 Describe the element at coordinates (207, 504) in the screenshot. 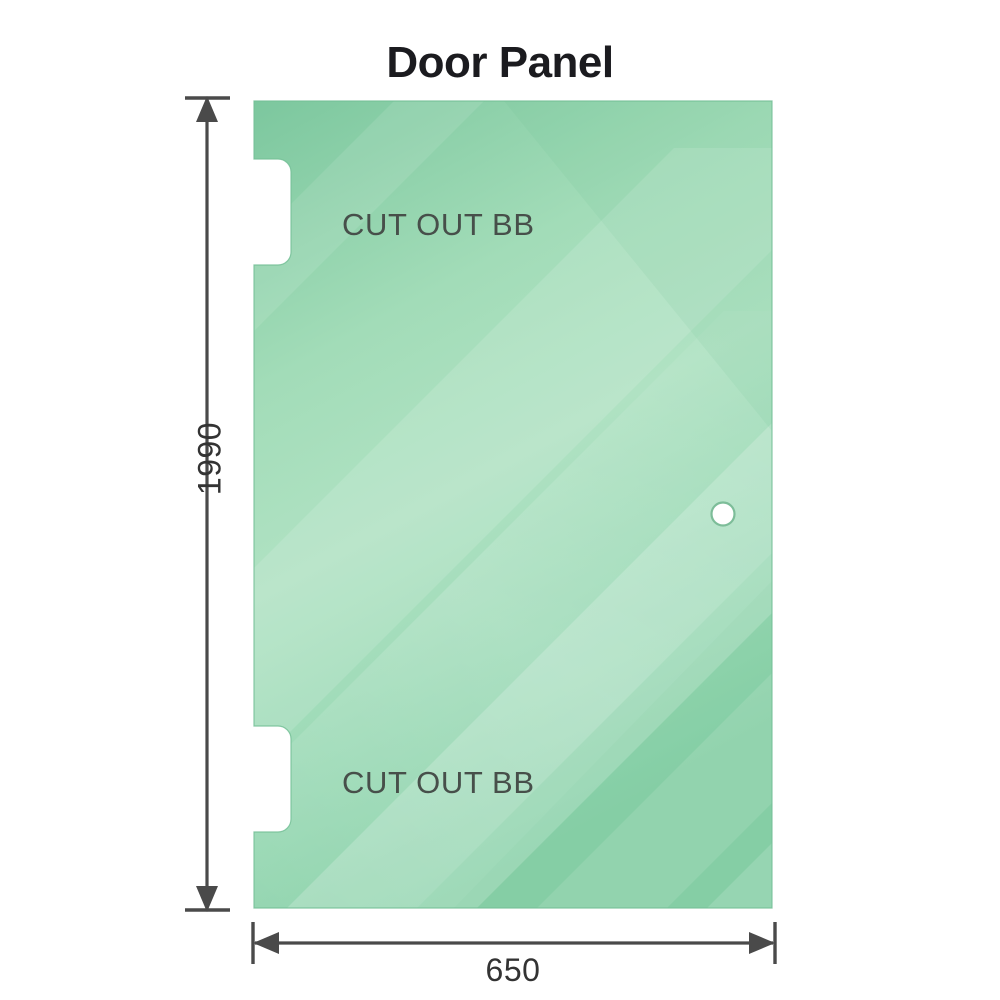

I see `dimension-line-height` at that location.